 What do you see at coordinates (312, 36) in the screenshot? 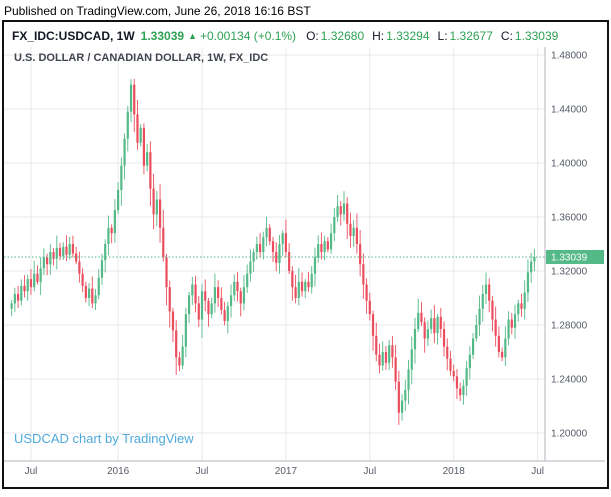
I see `open-label: O:` at bounding box center [312, 36].